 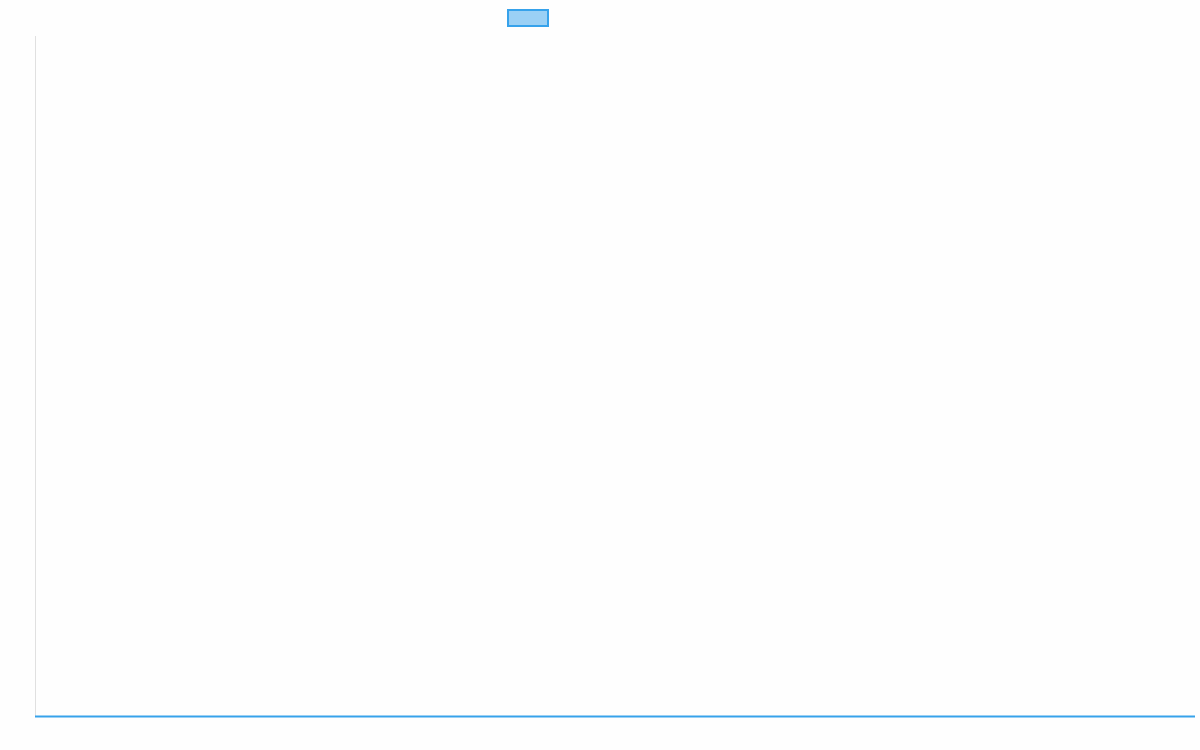 I want to click on legend, so click(x=531, y=18).